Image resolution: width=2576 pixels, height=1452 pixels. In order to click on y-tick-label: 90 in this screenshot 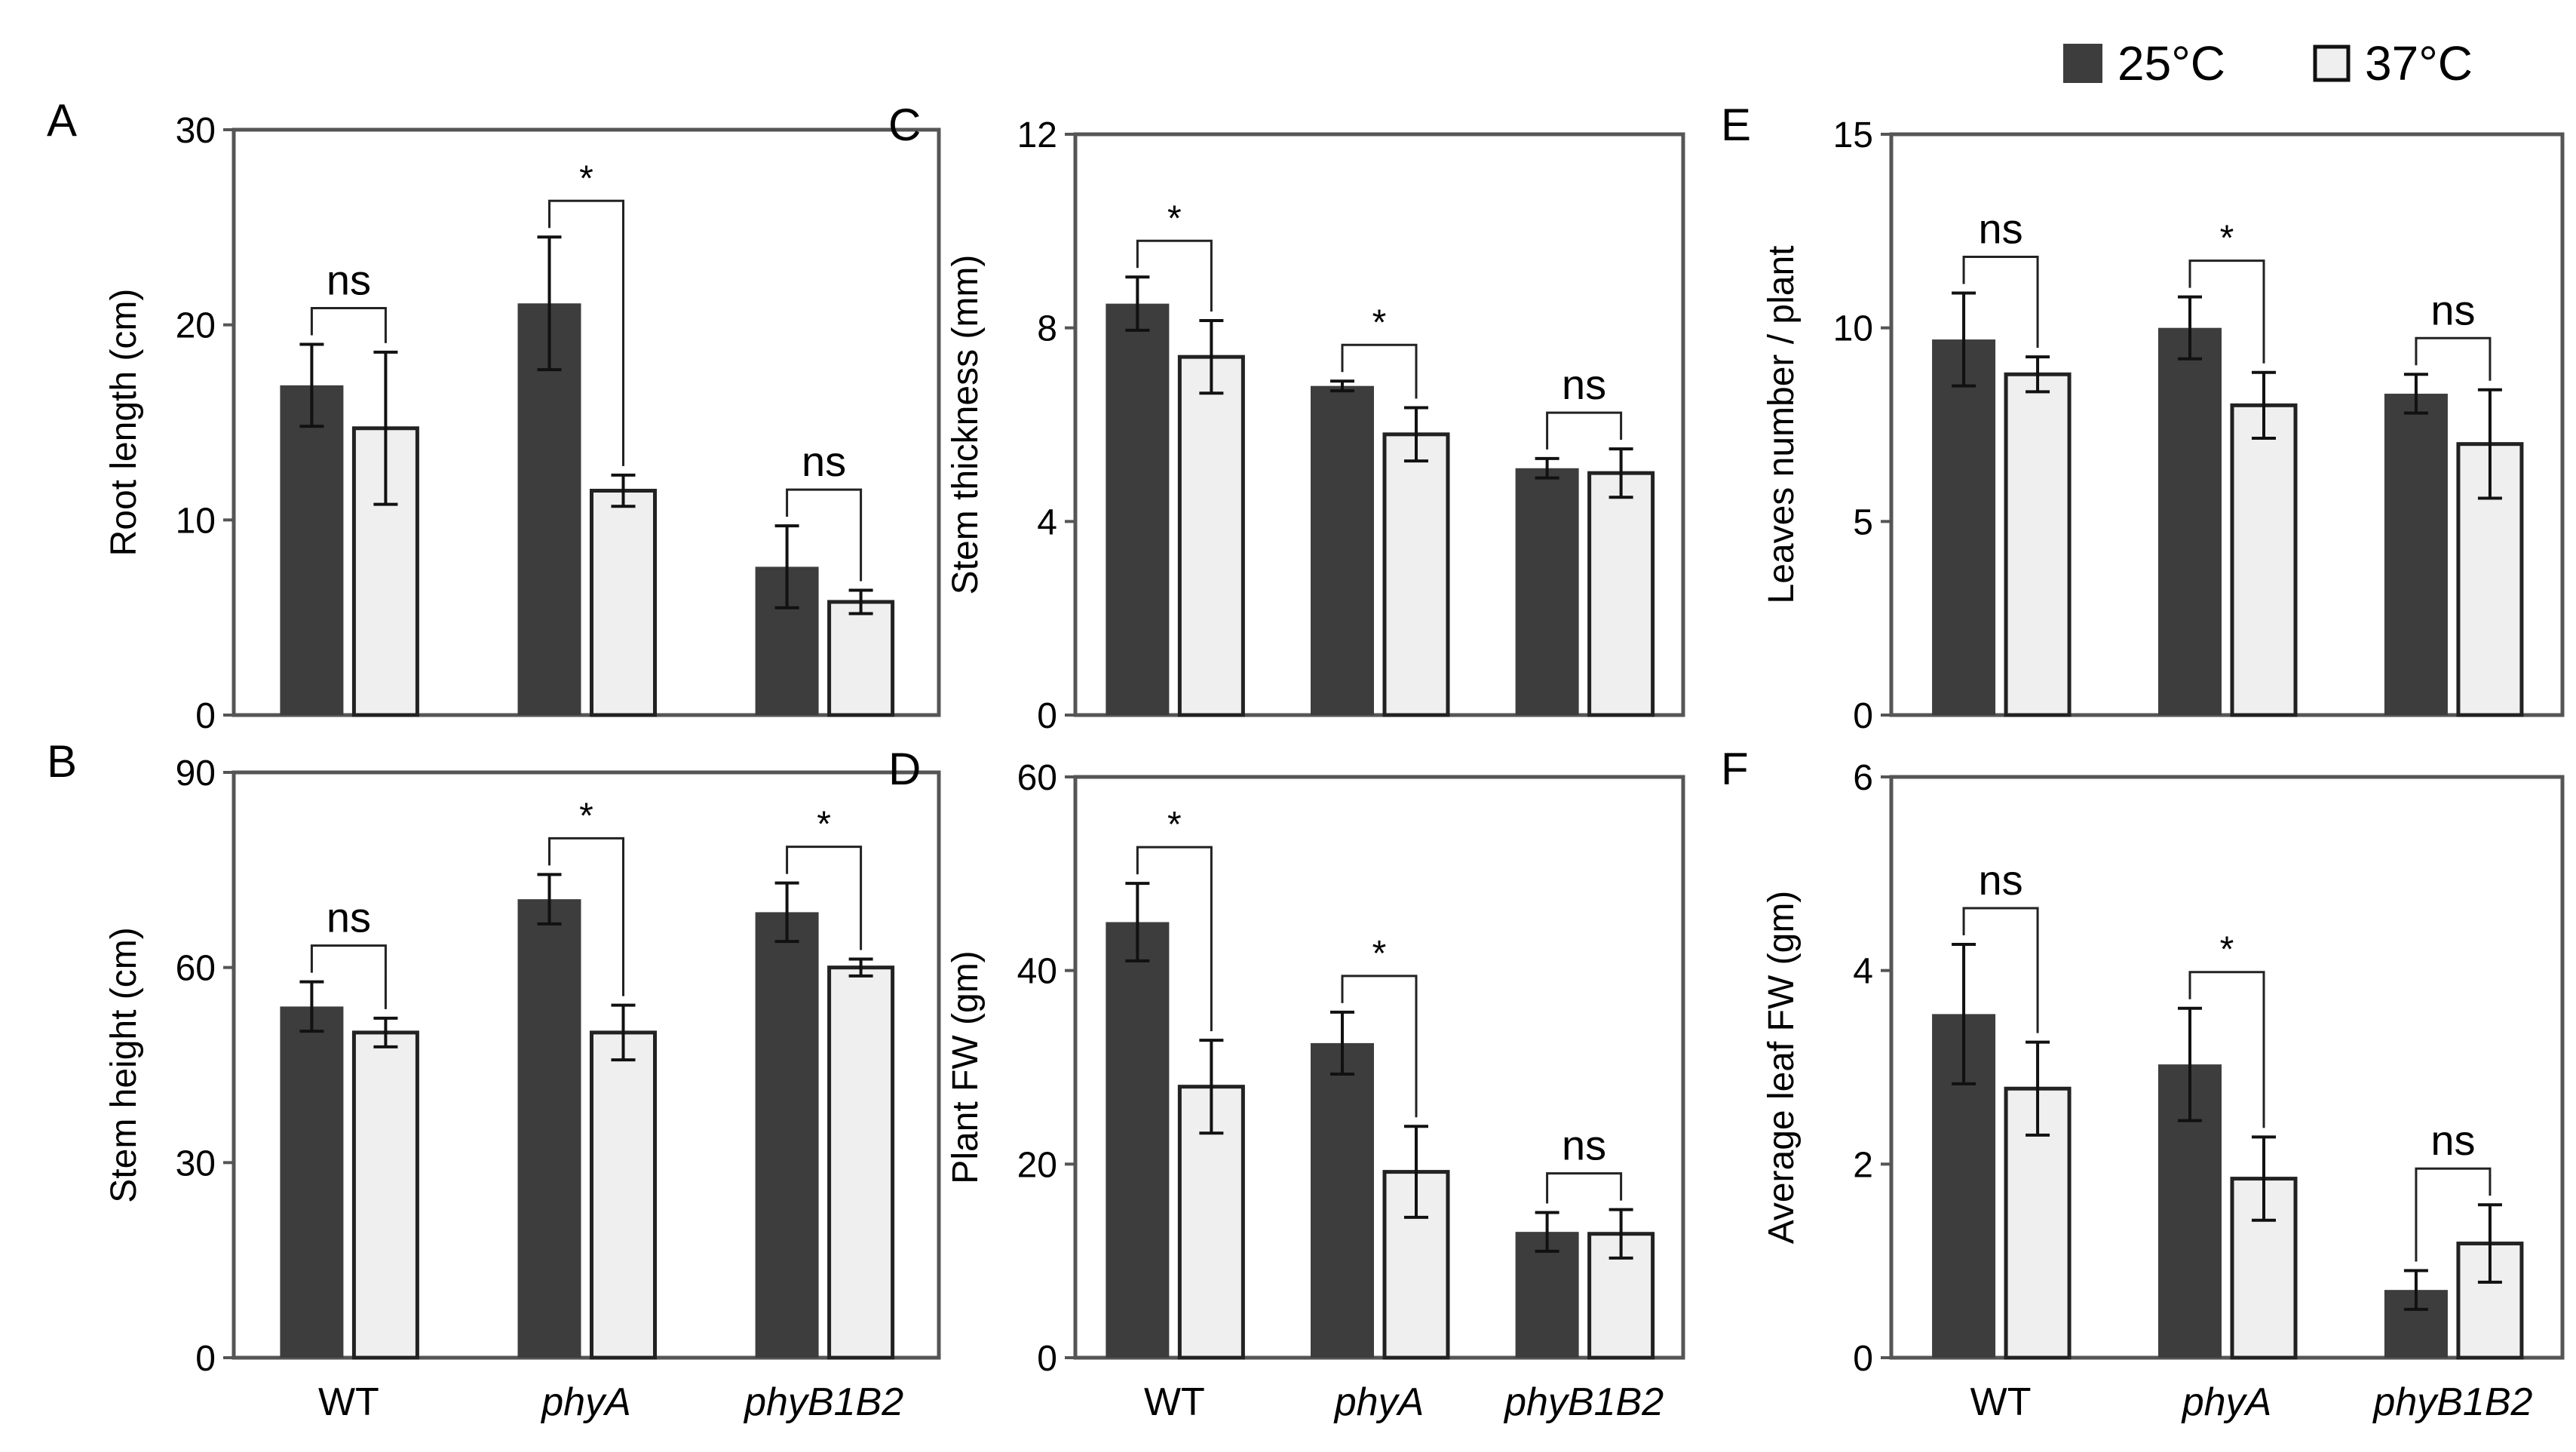, I will do `click(196, 774)`.